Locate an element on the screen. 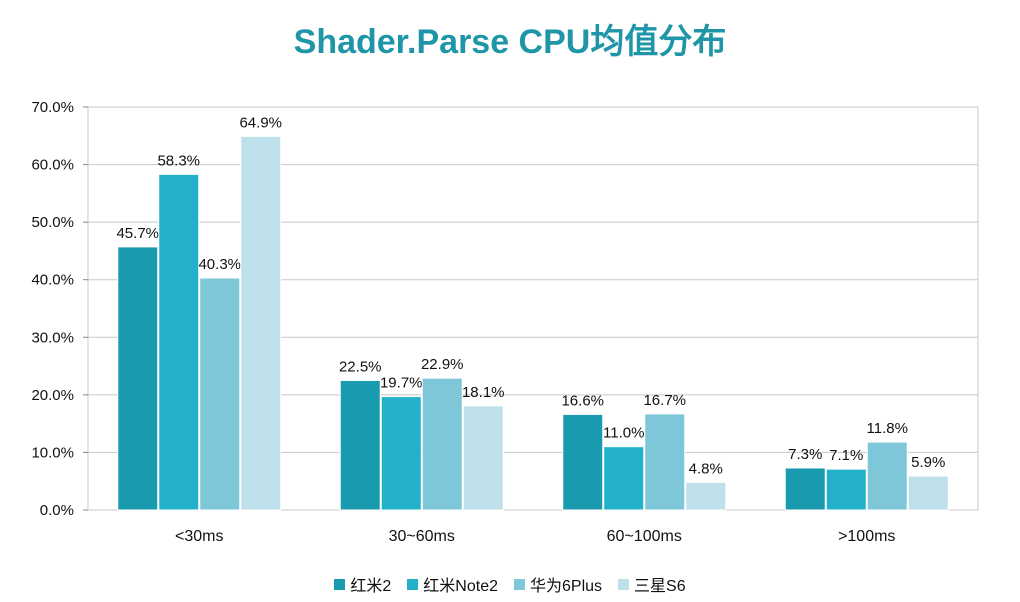  legend-label: 红米2 is located at coordinates (371, 586).